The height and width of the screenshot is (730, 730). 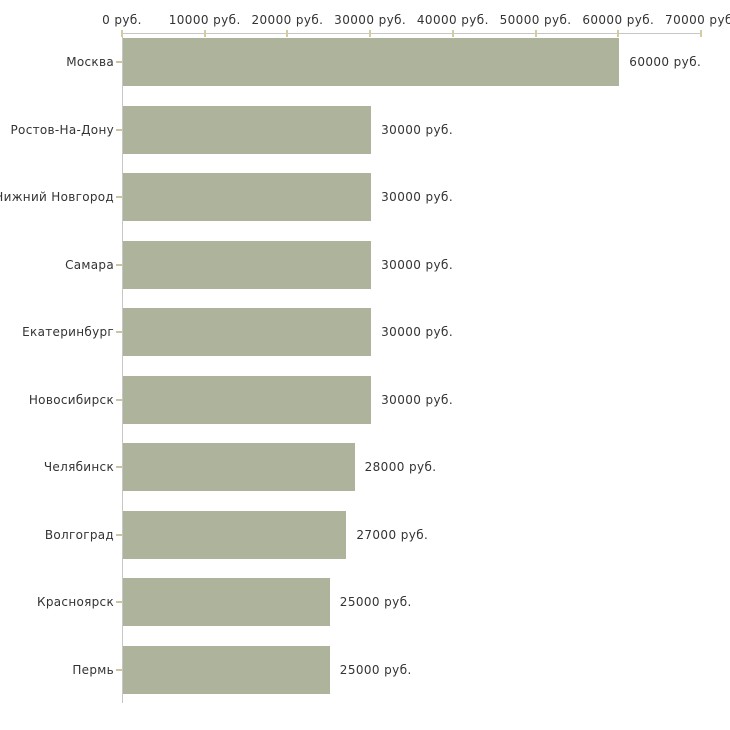 I want to click on category-label: Новосибирск, so click(x=71, y=399).